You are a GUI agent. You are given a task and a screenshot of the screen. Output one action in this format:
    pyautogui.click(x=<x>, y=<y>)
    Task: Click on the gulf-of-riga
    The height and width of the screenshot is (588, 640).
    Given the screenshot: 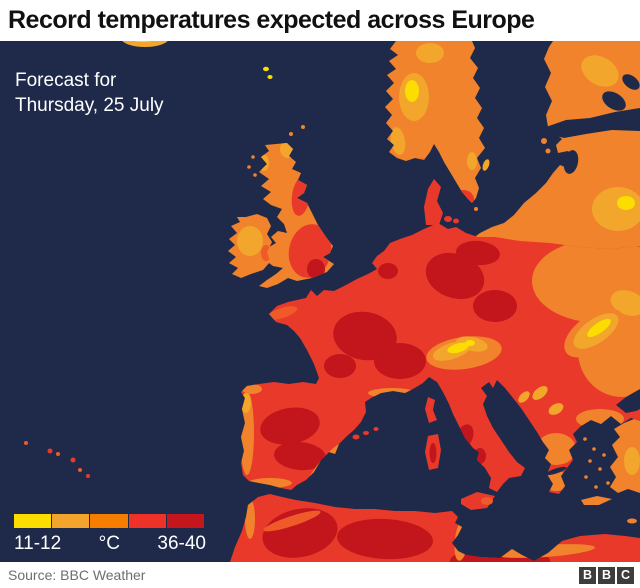 What is the action you would take?
    pyautogui.click(x=571, y=162)
    